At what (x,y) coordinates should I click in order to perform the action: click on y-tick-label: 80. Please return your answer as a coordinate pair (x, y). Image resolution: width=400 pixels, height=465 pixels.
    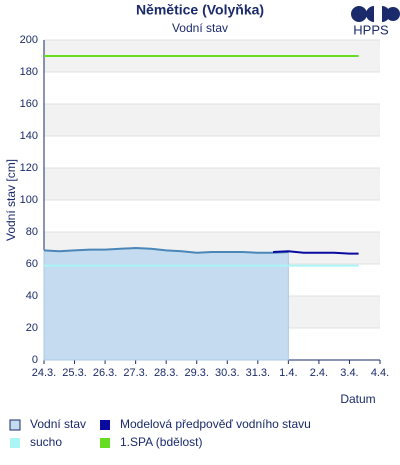
    Looking at the image, I should click on (32, 232).